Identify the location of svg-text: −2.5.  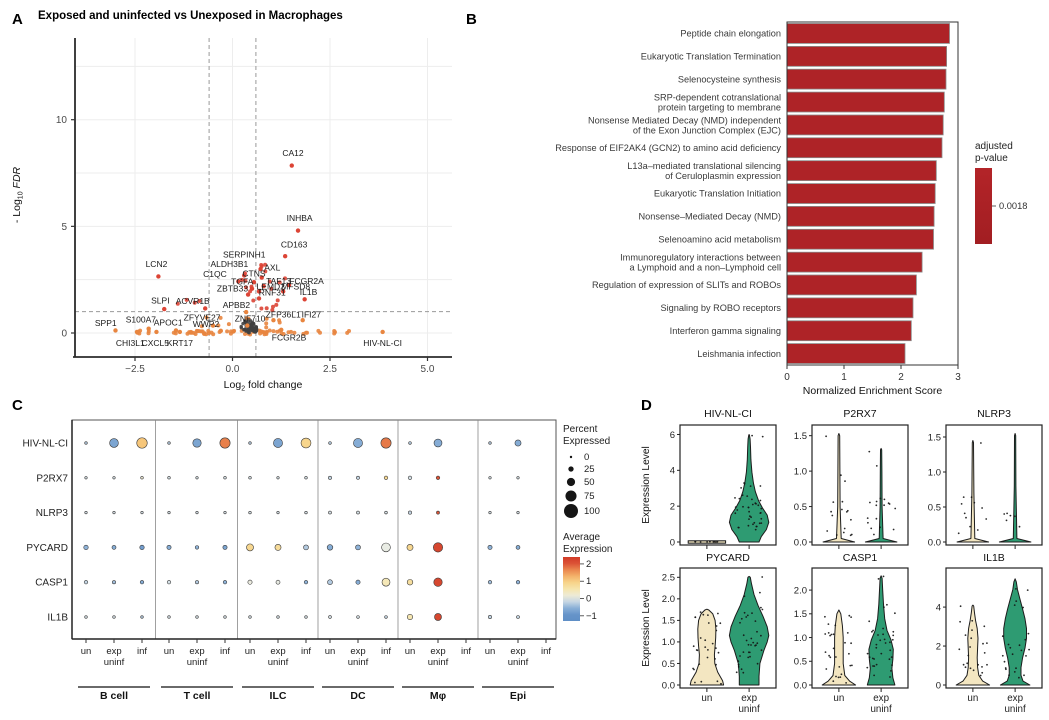
(135, 369).